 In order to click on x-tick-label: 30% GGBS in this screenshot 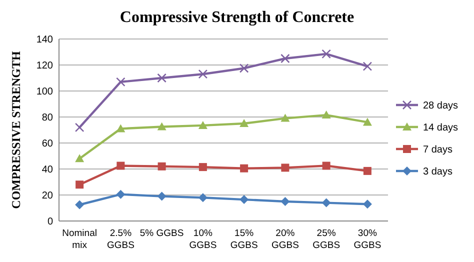, I will do `click(368, 239)`.